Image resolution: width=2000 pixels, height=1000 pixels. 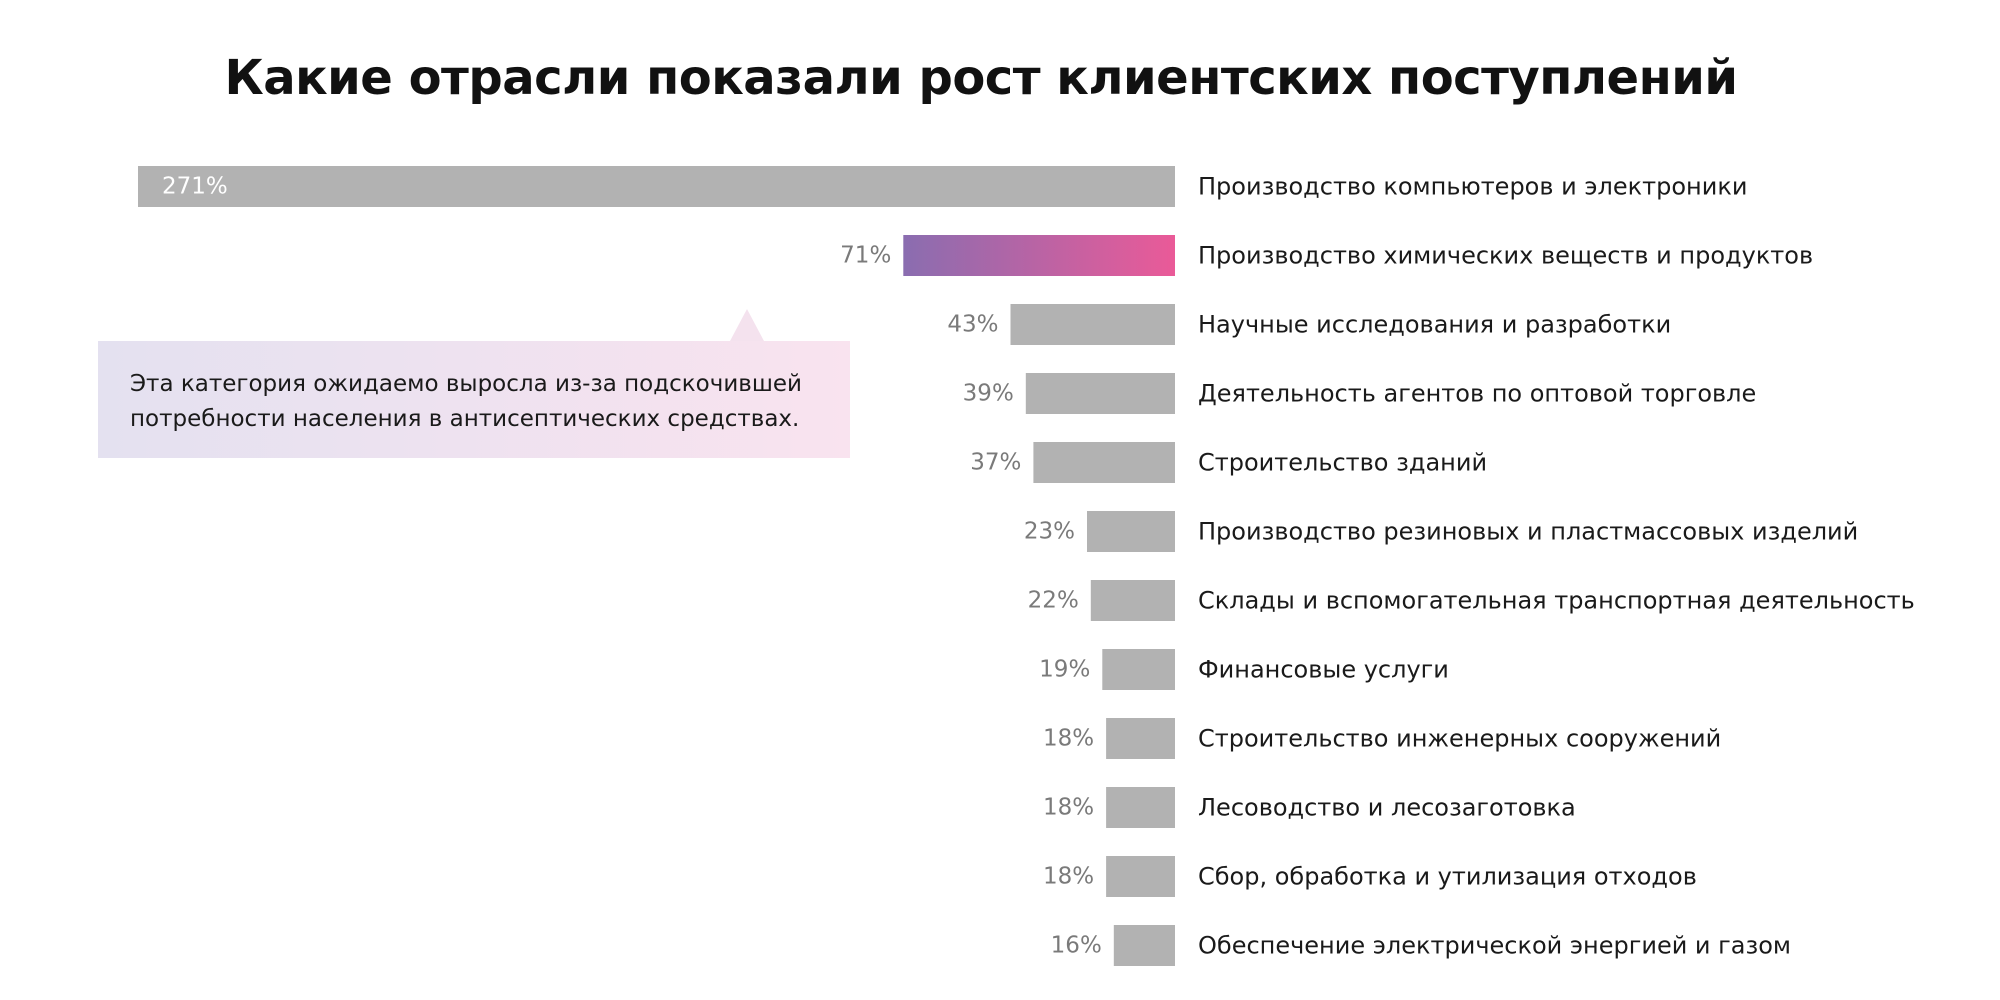 What do you see at coordinates (1053, 601) in the screenshot?
I see `bar-value-label: 22%` at bounding box center [1053, 601].